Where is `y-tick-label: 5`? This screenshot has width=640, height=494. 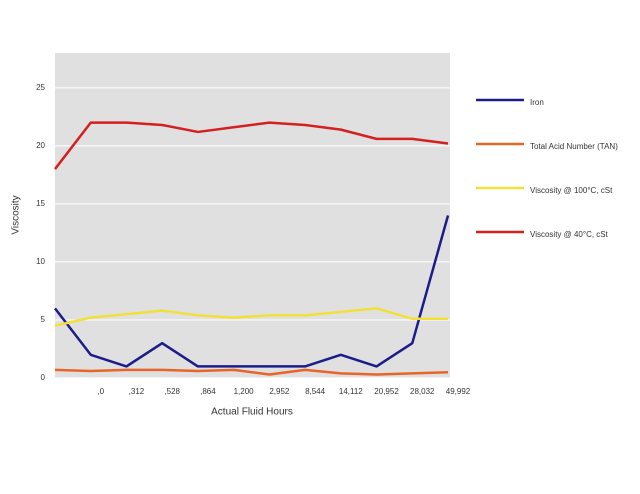 y-tick-label: 5 is located at coordinates (43, 319).